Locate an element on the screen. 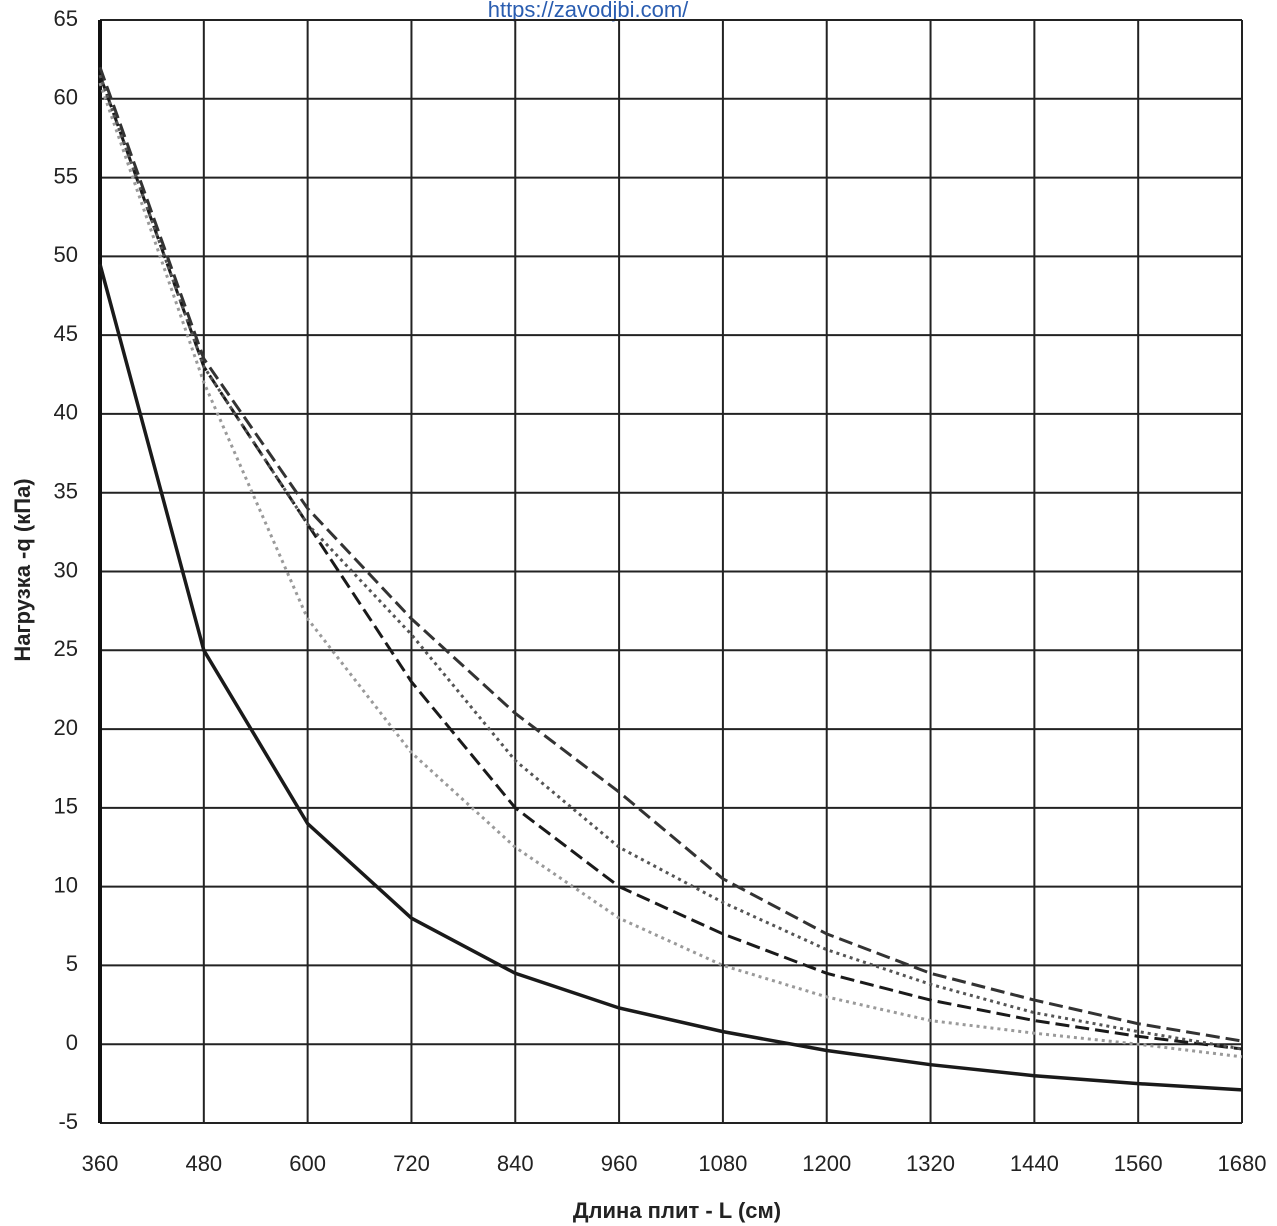  y-axis-label: Нагрузка -q (кПа) is located at coordinates (22, 569).